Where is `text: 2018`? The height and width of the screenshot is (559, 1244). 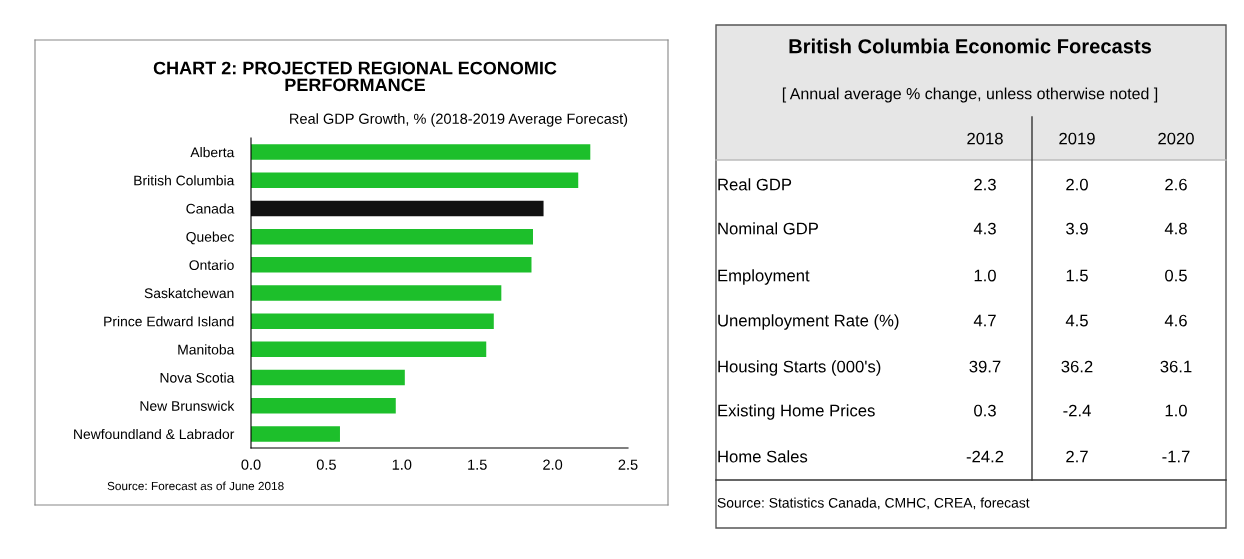
text: 2018 is located at coordinates (985, 138).